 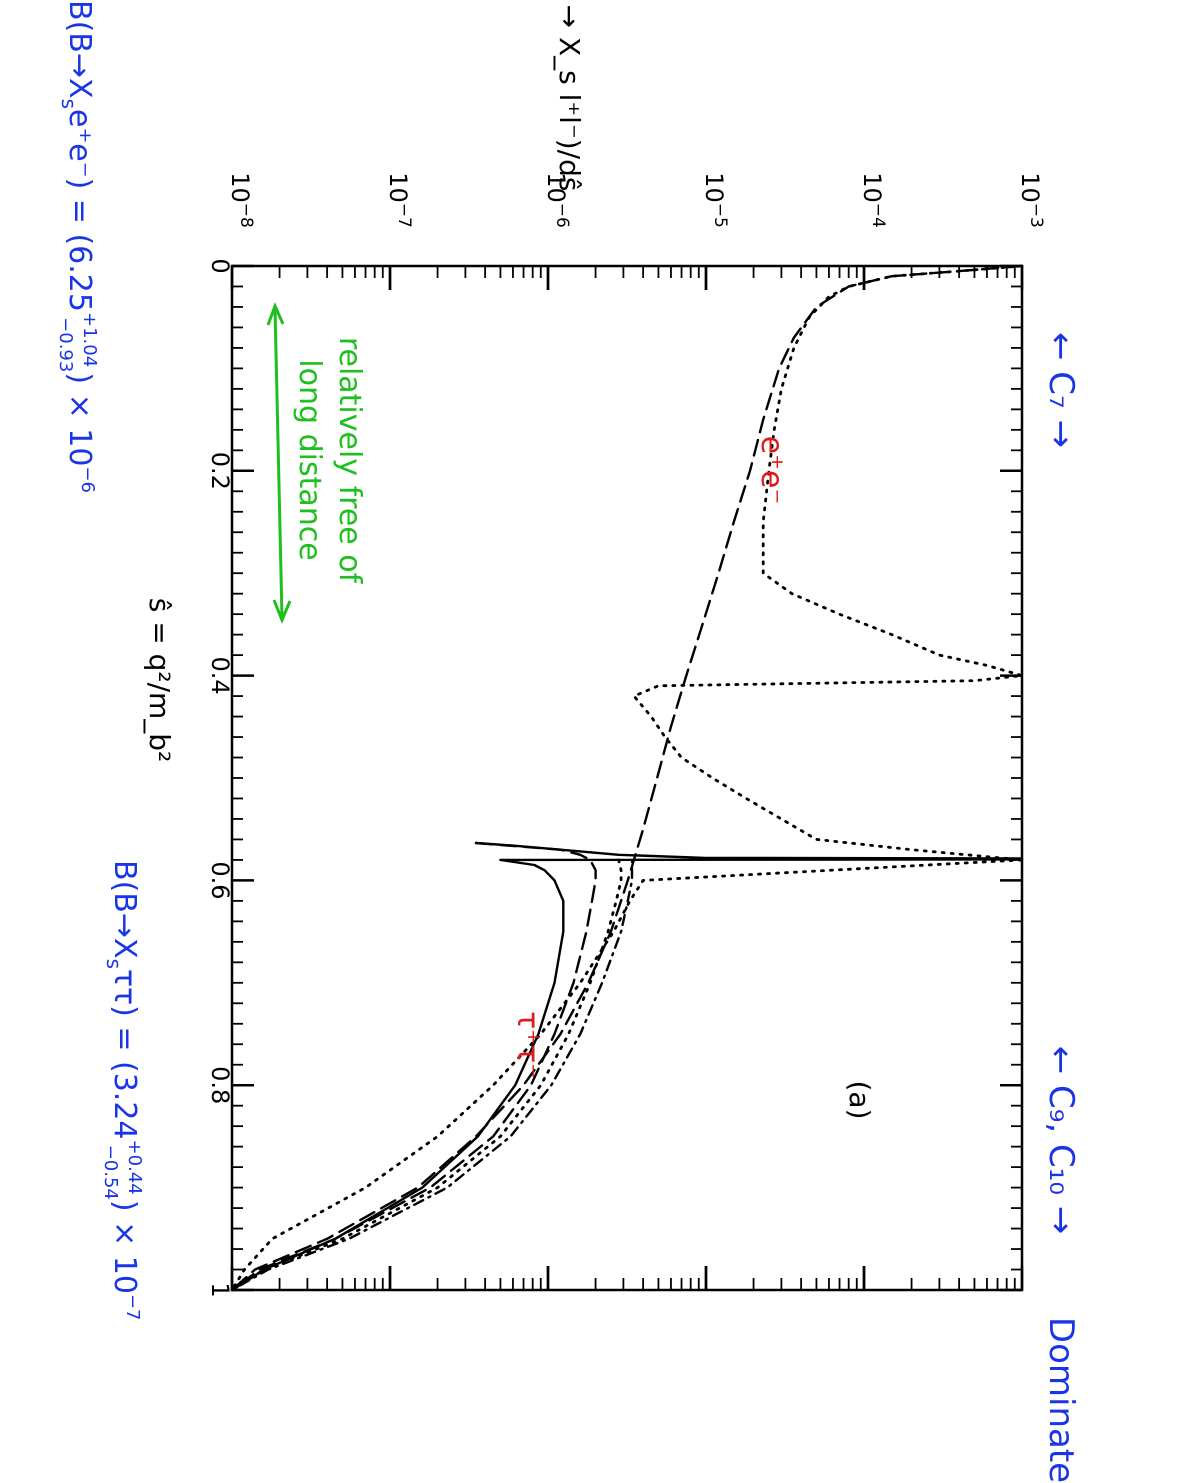 I want to click on panel-label: (a), so click(x=859, y=1099).